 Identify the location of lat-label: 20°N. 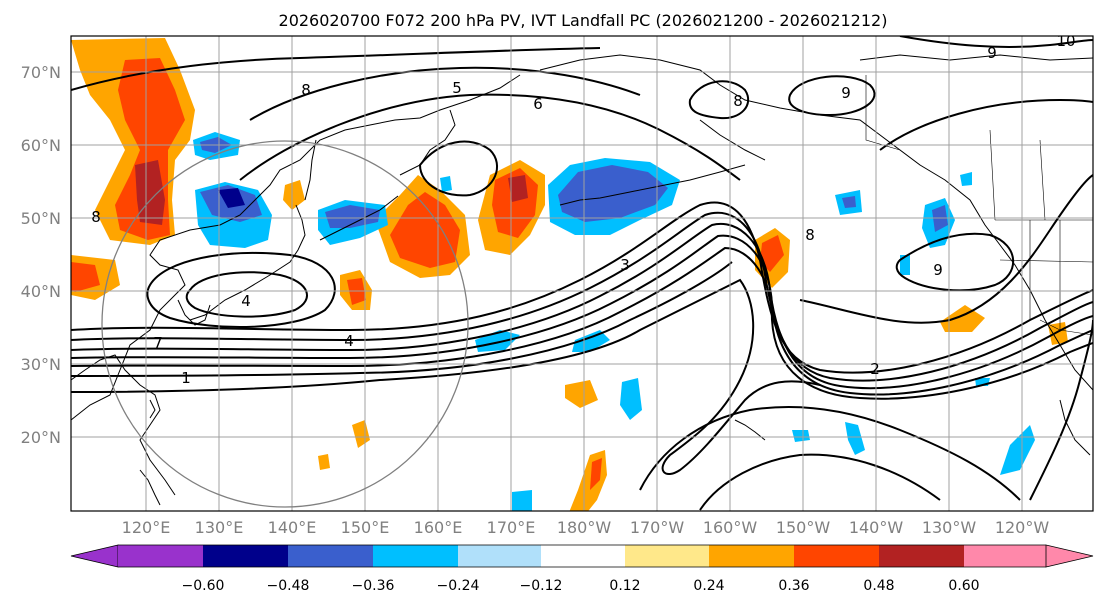
(41, 437).